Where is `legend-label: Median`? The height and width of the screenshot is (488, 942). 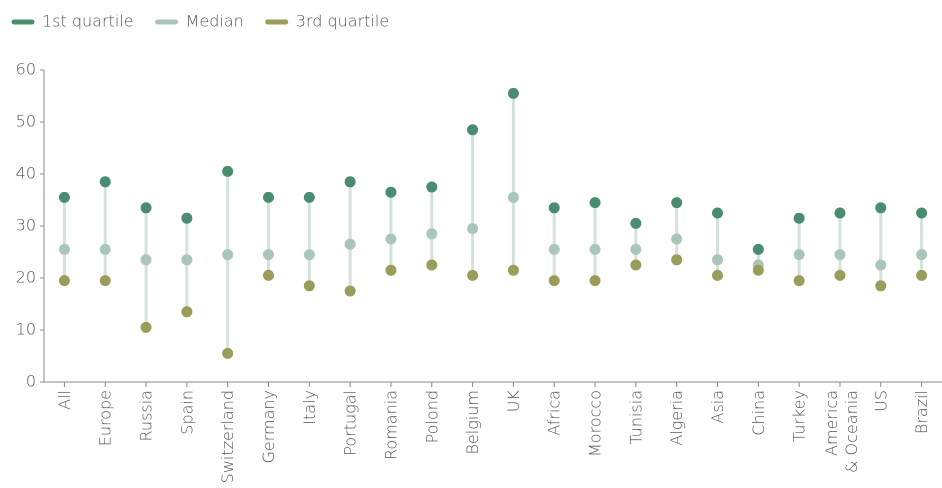
legend-label: Median is located at coordinates (215, 21).